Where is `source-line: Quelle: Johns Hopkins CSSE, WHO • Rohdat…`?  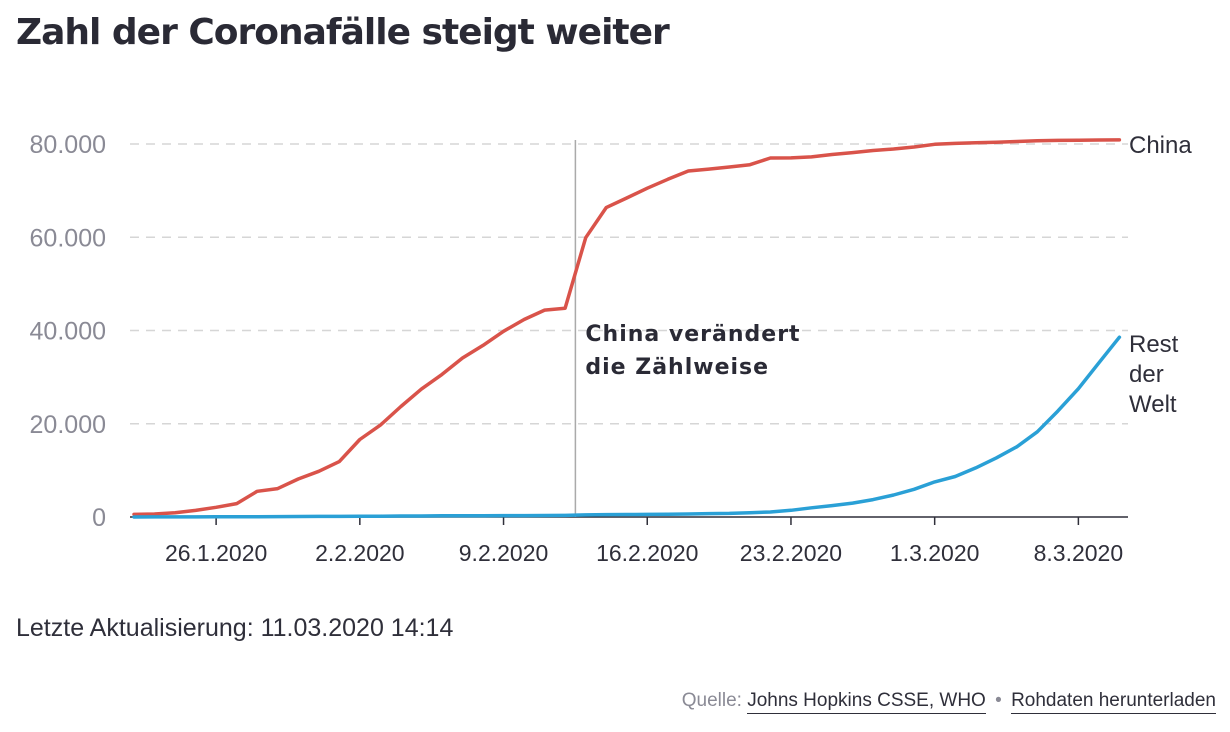
source-line: Quelle: Johns Hopkins CSSE, WHO • Rohdat… is located at coordinates (948, 702).